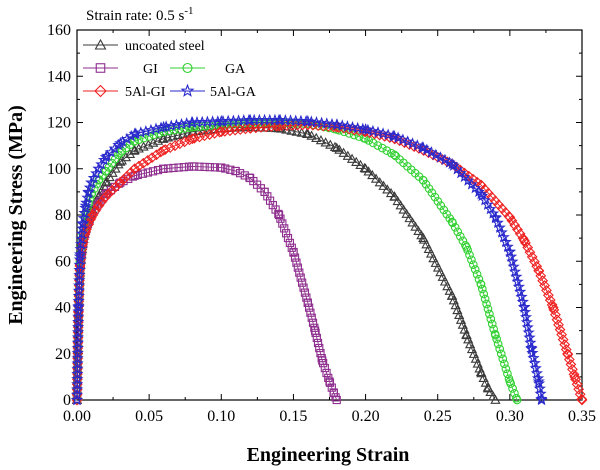  I want to click on y-tick-label: 60, so click(63, 261).